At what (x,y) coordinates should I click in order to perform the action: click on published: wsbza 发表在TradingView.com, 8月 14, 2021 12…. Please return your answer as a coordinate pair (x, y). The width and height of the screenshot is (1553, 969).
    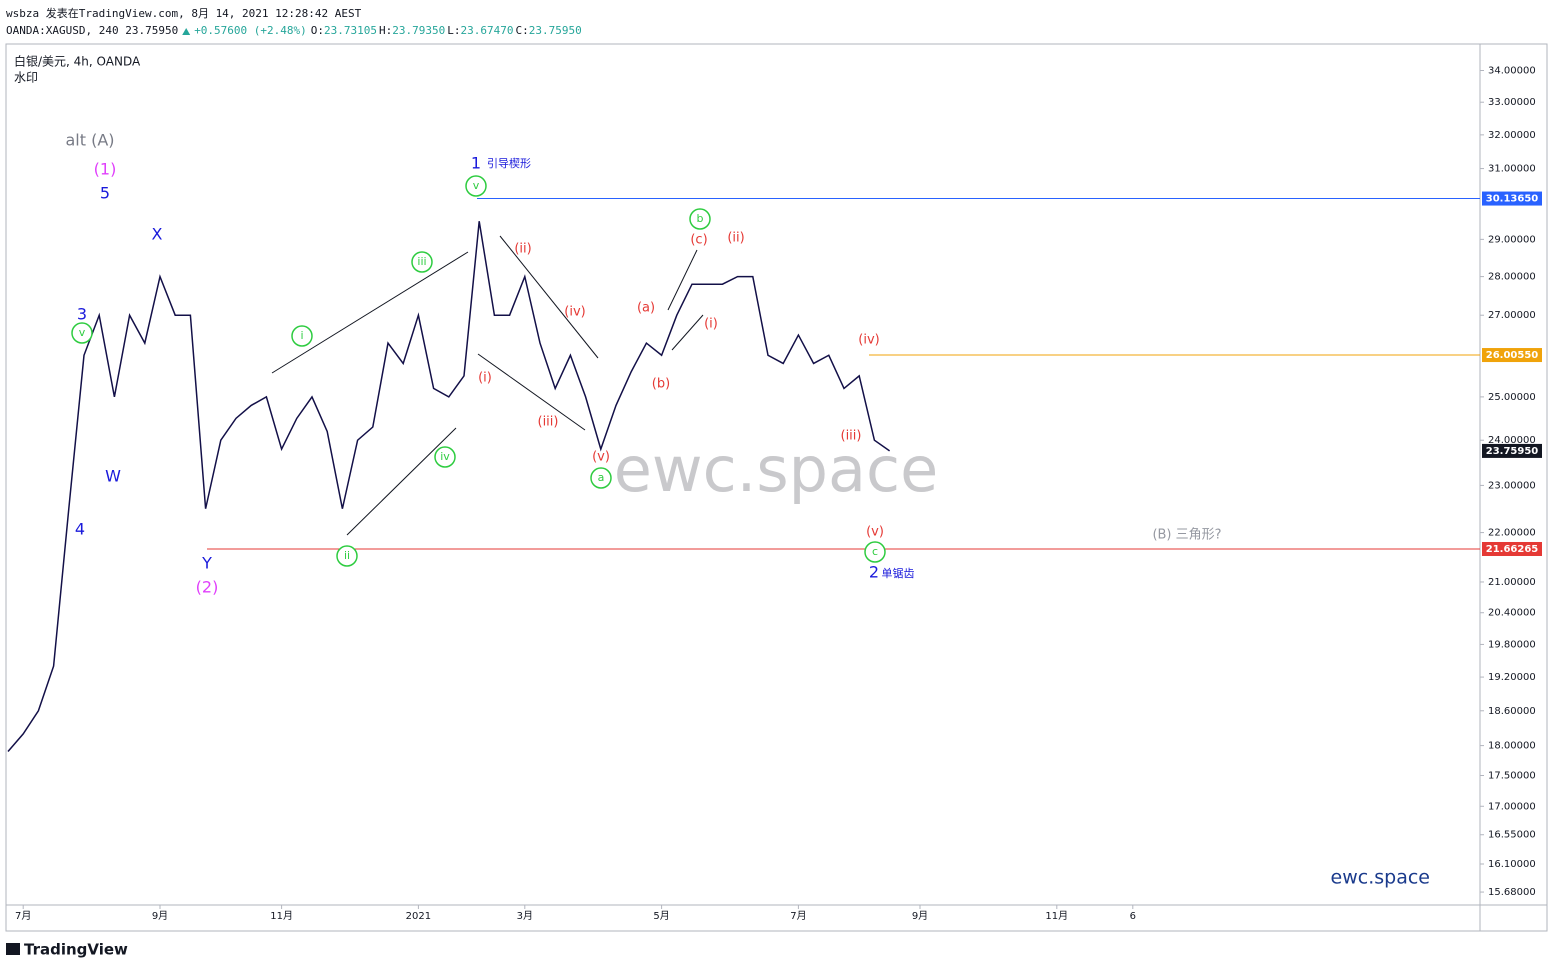
    Looking at the image, I should click on (184, 13).